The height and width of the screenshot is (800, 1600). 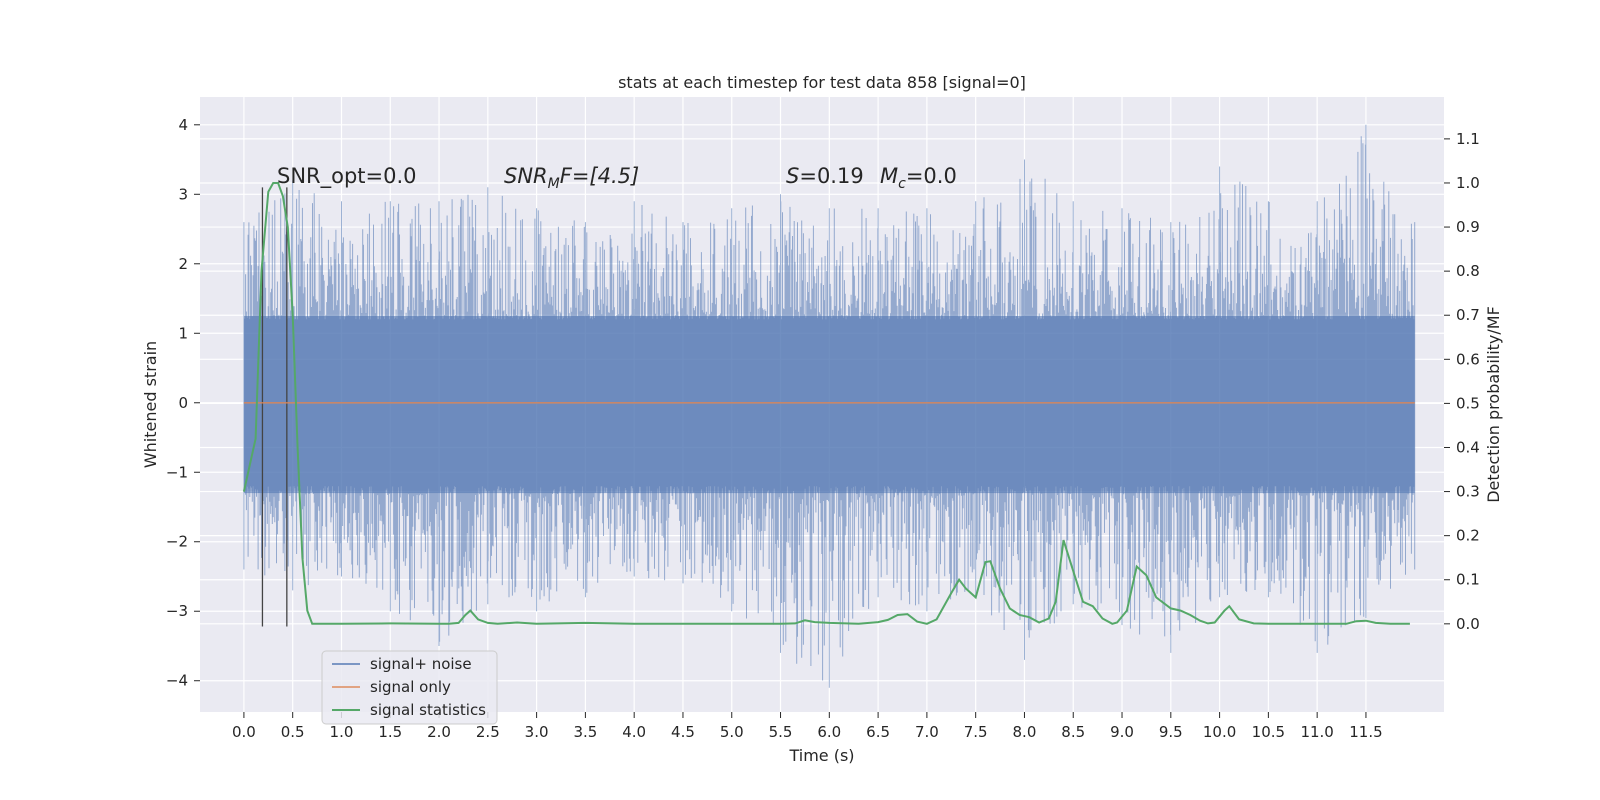 What do you see at coordinates (183, 403) in the screenshot?
I see `y-tick-label: 0` at bounding box center [183, 403].